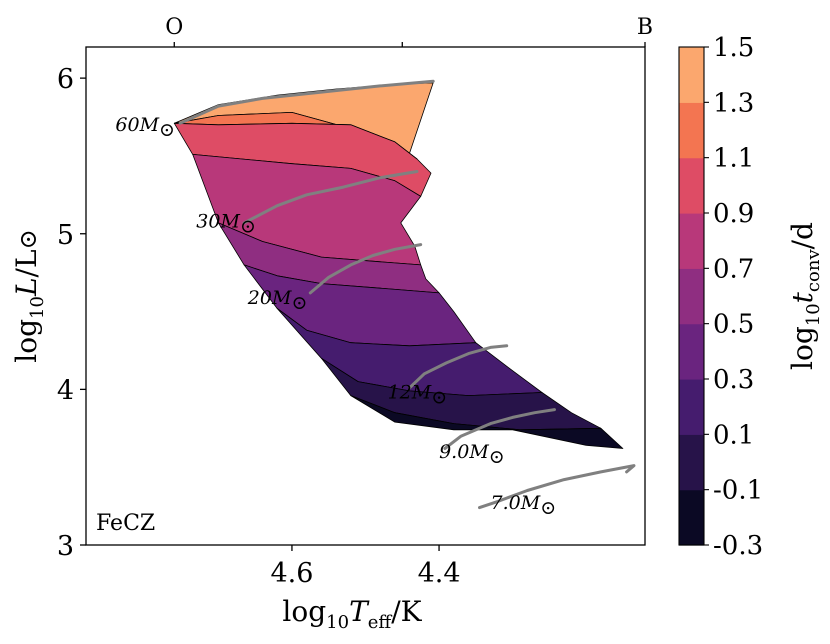 The height and width of the screenshot is (644, 830). I want to click on colorbar-tick-label: 1.5, so click(733, 48).